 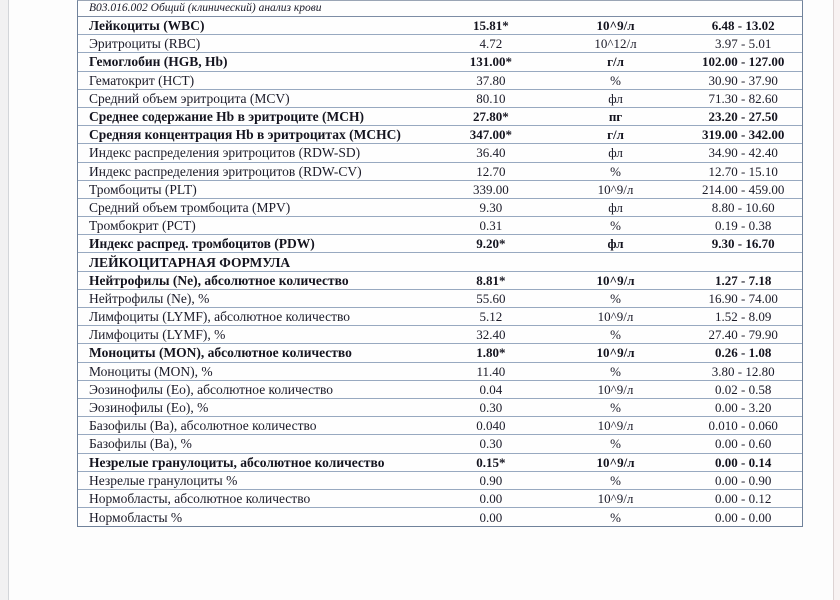 What do you see at coordinates (149, 408) in the screenshot?
I see `test-name: Эозинофилы (Eo), %` at bounding box center [149, 408].